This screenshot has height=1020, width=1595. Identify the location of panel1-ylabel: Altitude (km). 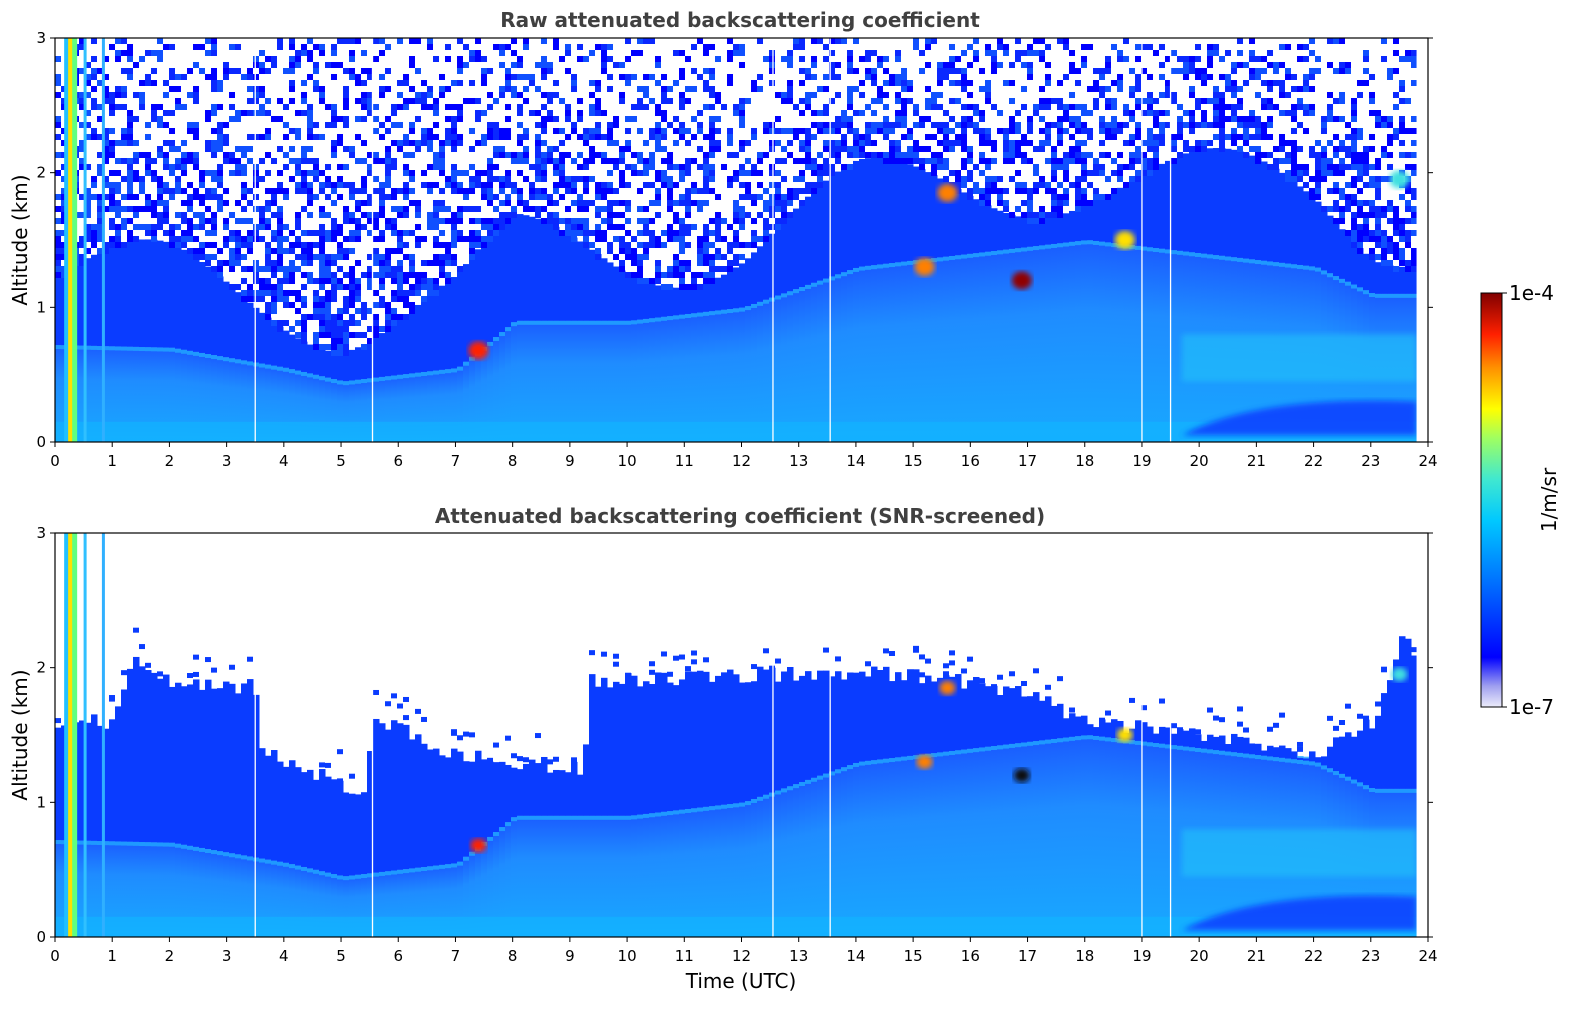
(20, 239).